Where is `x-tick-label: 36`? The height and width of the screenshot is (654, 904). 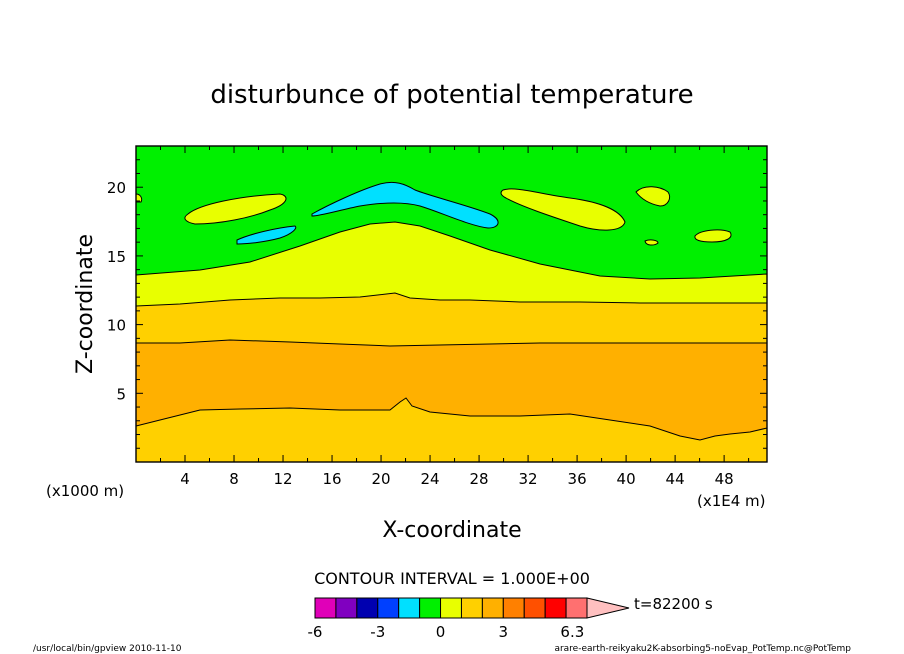 x-tick-label: 36 is located at coordinates (577, 479).